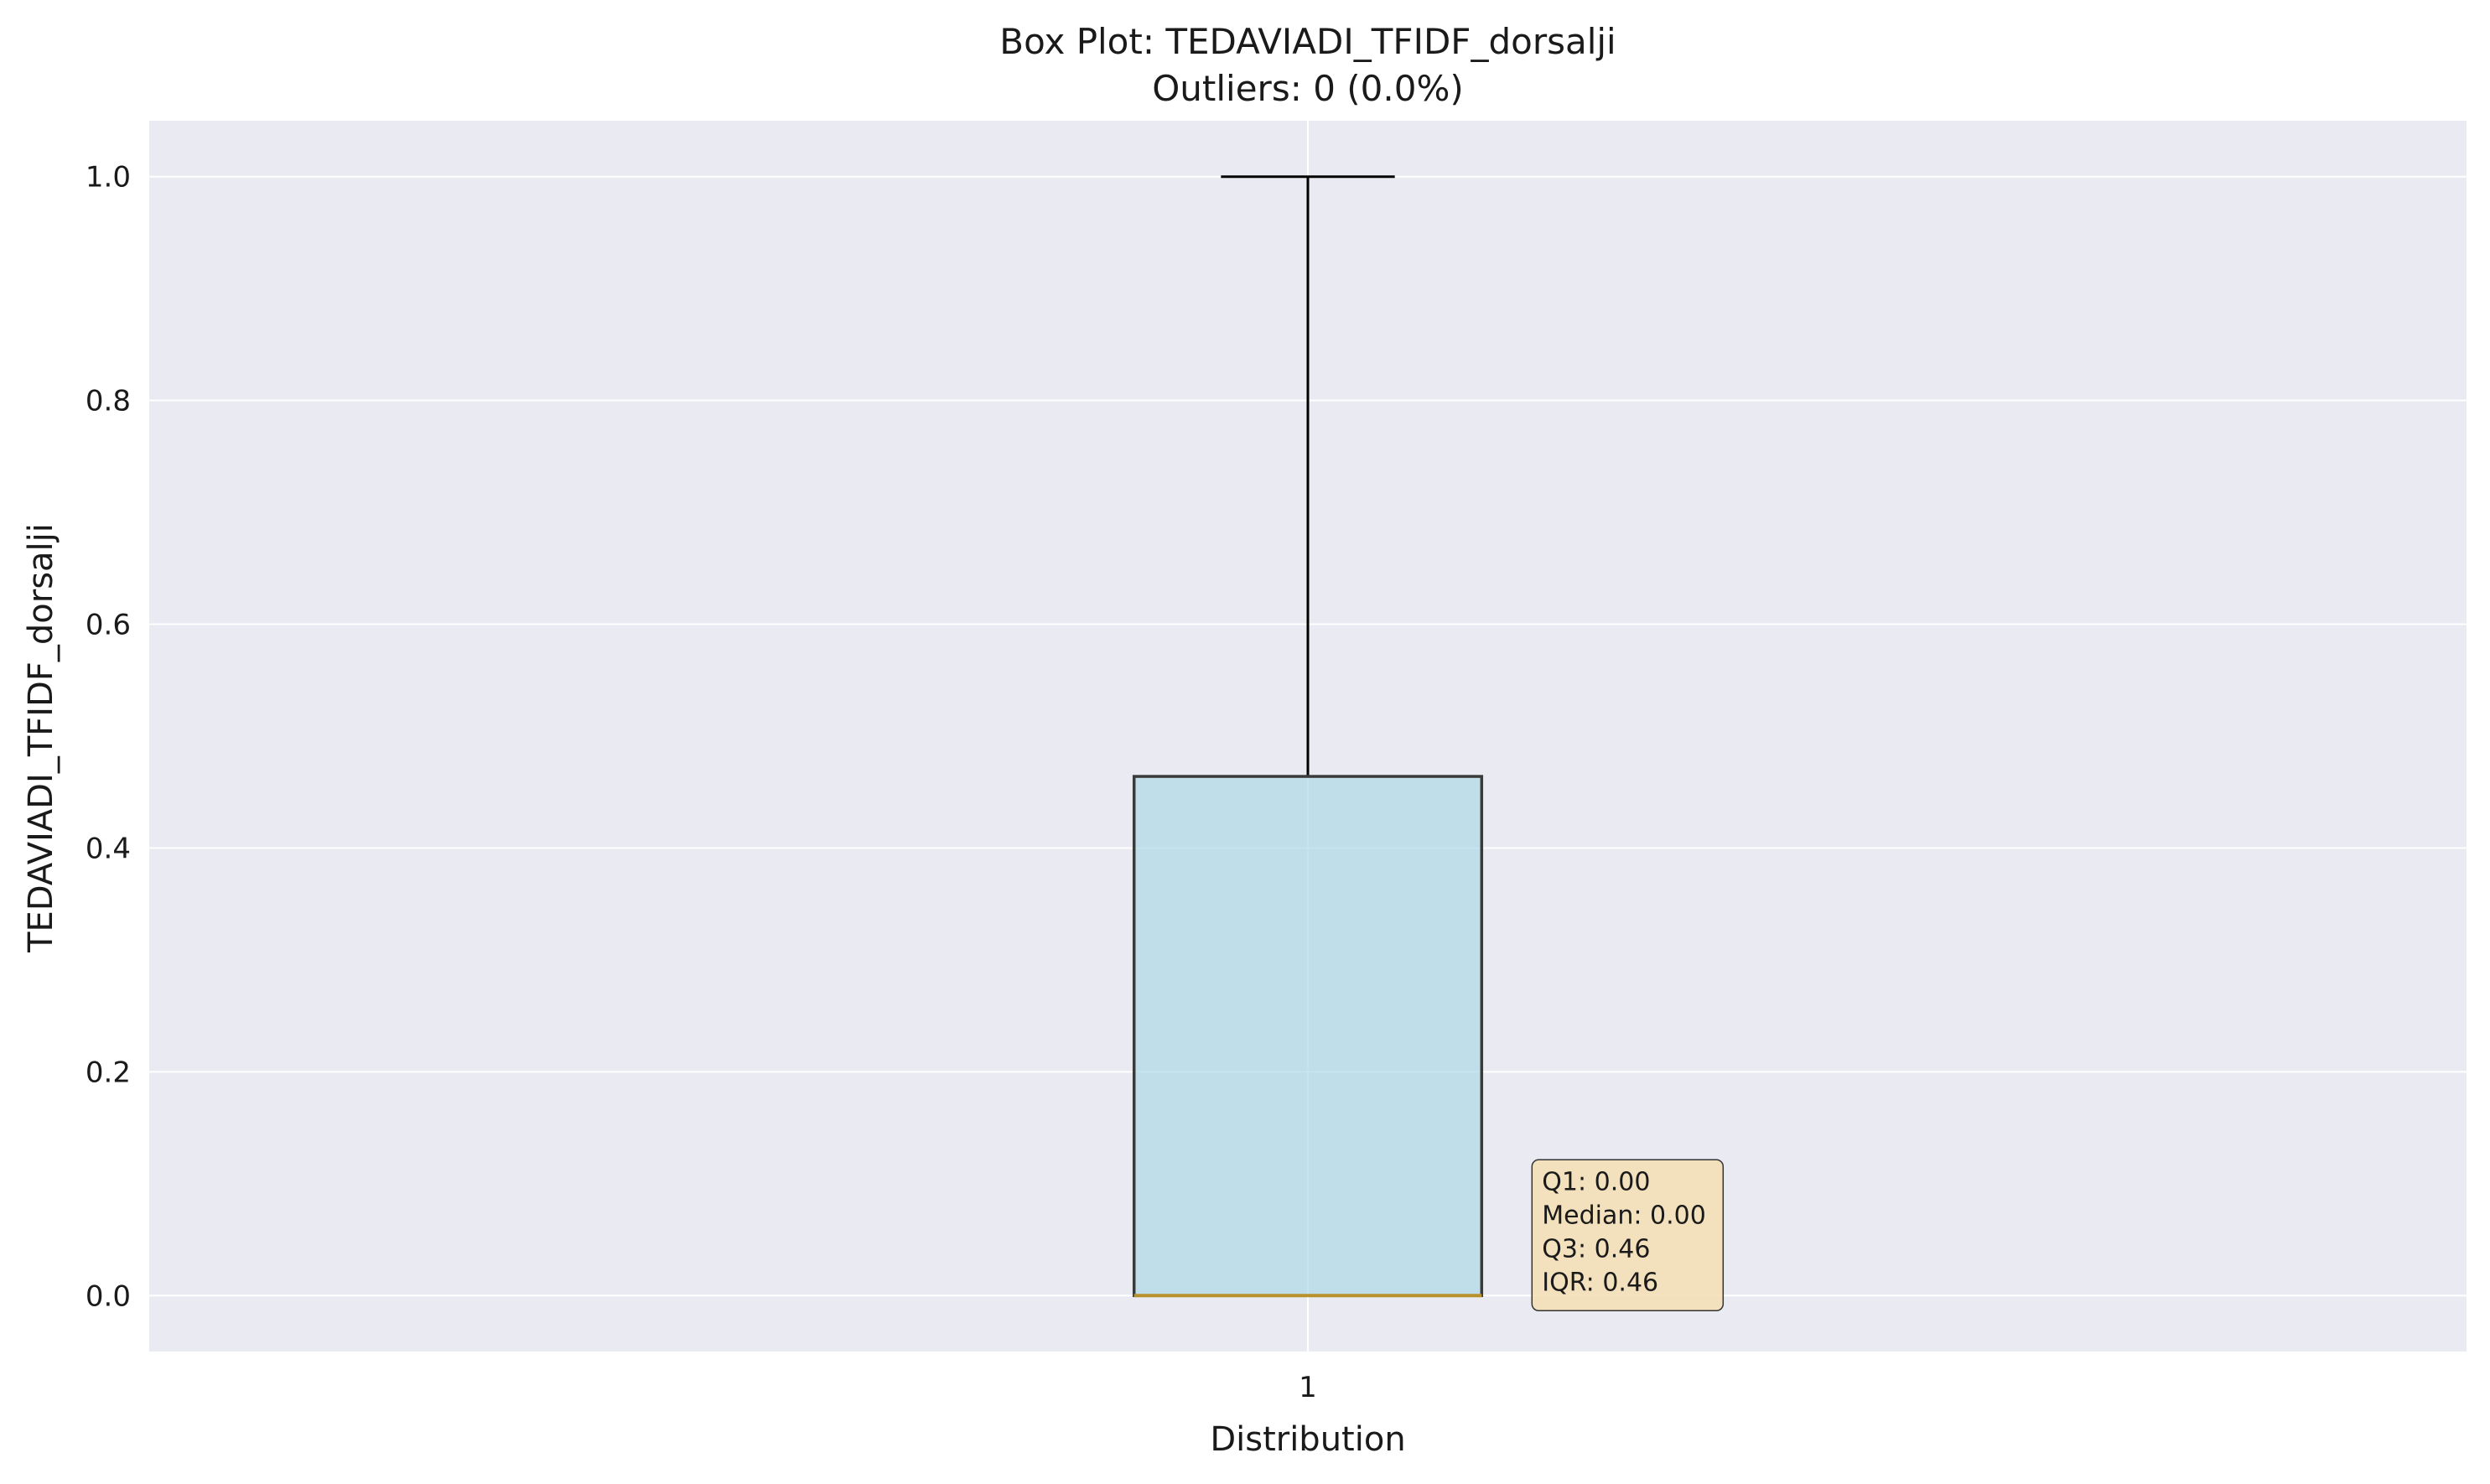 The width and height of the screenshot is (2490, 1484). What do you see at coordinates (108, 848) in the screenshot?
I see `y-tick-label: 0.4` at bounding box center [108, 848].